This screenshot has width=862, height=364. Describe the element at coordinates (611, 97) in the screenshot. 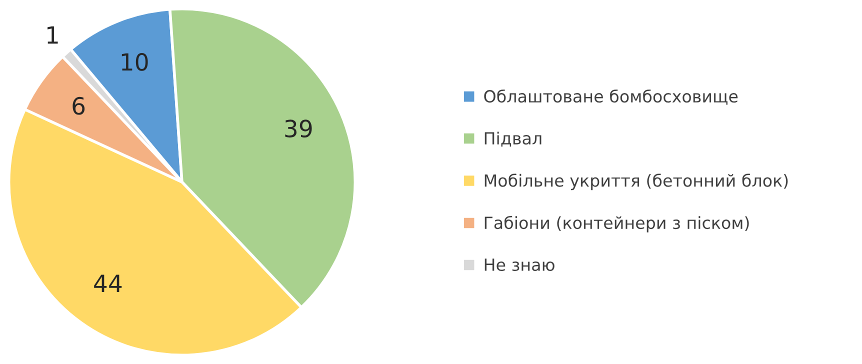

I see `legend-label: Облаштоване бомбосховище` at that location.